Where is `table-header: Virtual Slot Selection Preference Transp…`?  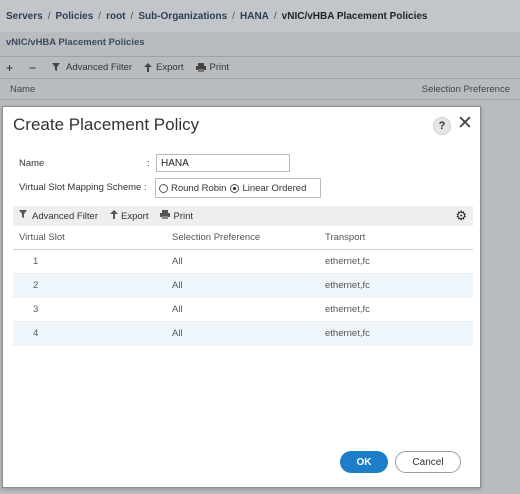
table-header: Virtual Slot Selection Preference Transp… is located at coordinates (243, 238).